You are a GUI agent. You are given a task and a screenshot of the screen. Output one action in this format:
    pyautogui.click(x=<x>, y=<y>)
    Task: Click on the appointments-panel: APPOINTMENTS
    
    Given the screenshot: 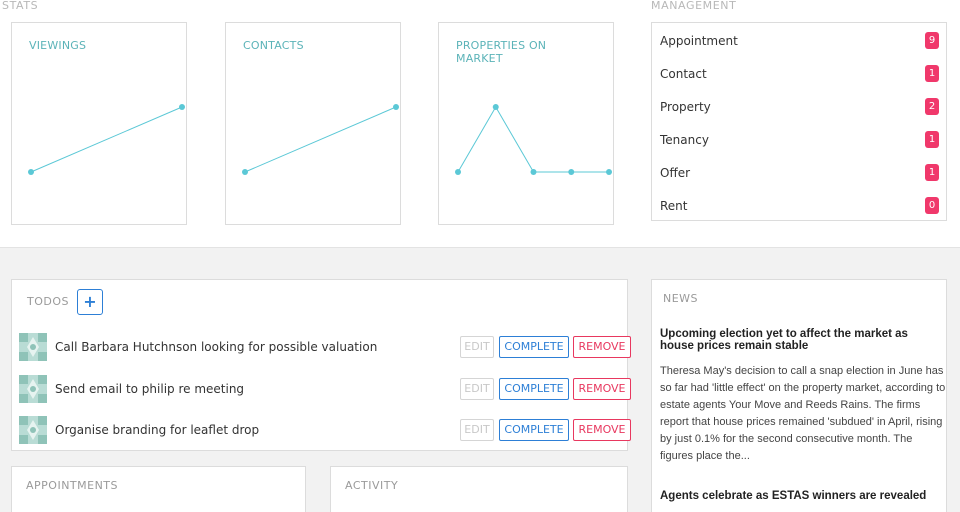 What is the action you would take?
    pyautogui.click(x=158, y=489)
    